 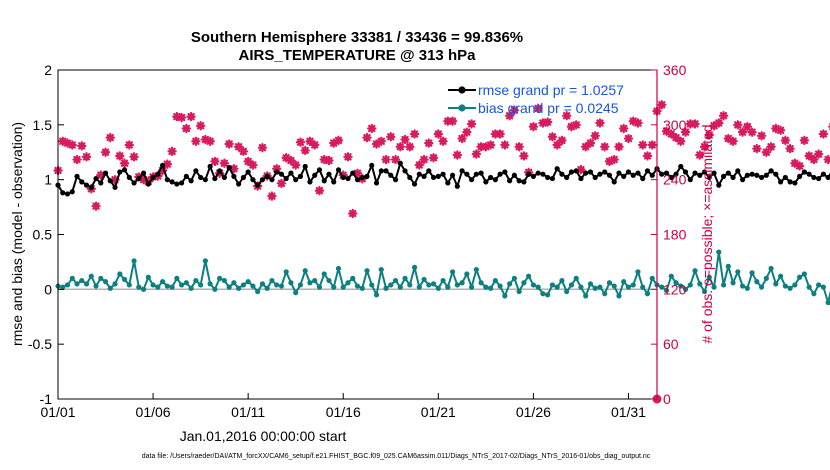 I want to click on left-y-axis-label: rmse and bias (model - observation), so click(x=17, y=234).